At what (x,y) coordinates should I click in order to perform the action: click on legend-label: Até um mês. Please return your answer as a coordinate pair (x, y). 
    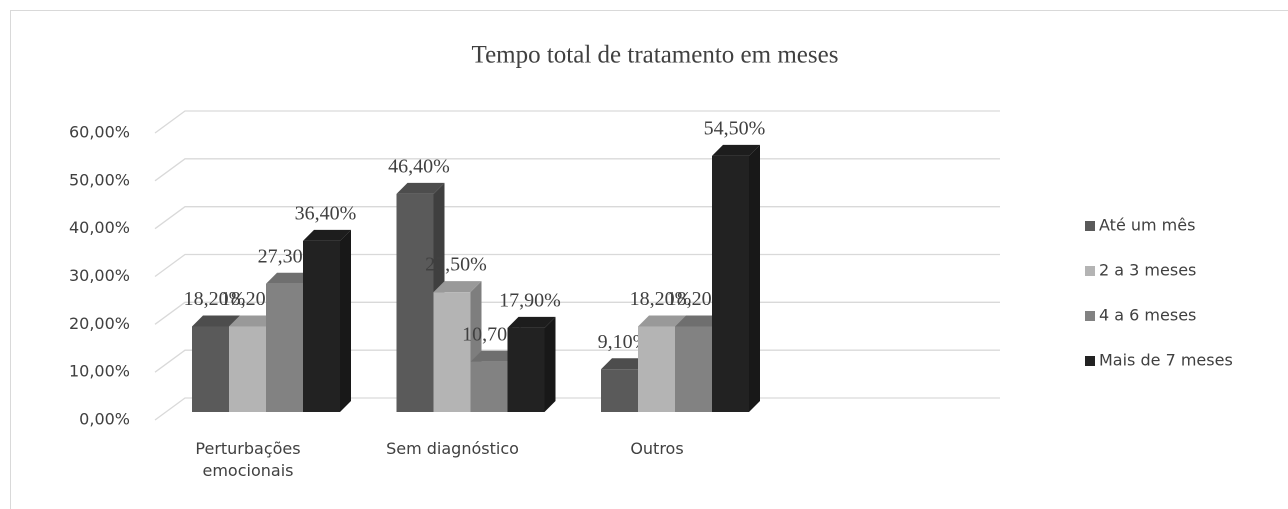
    Looking at the image, I should click on (1147, 225).